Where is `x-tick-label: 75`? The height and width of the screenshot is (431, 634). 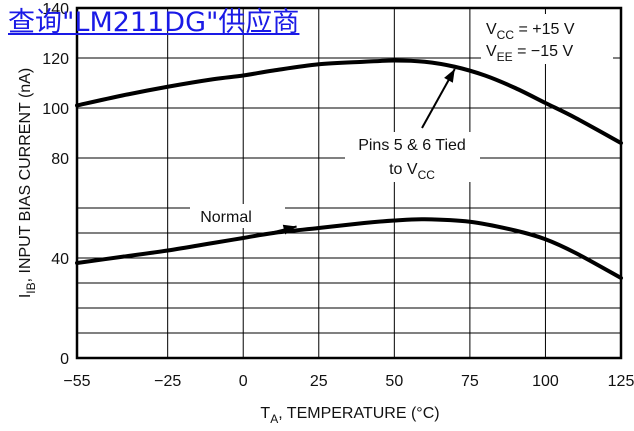
x-tick-label: 75 is located at coordinates (470, 381).